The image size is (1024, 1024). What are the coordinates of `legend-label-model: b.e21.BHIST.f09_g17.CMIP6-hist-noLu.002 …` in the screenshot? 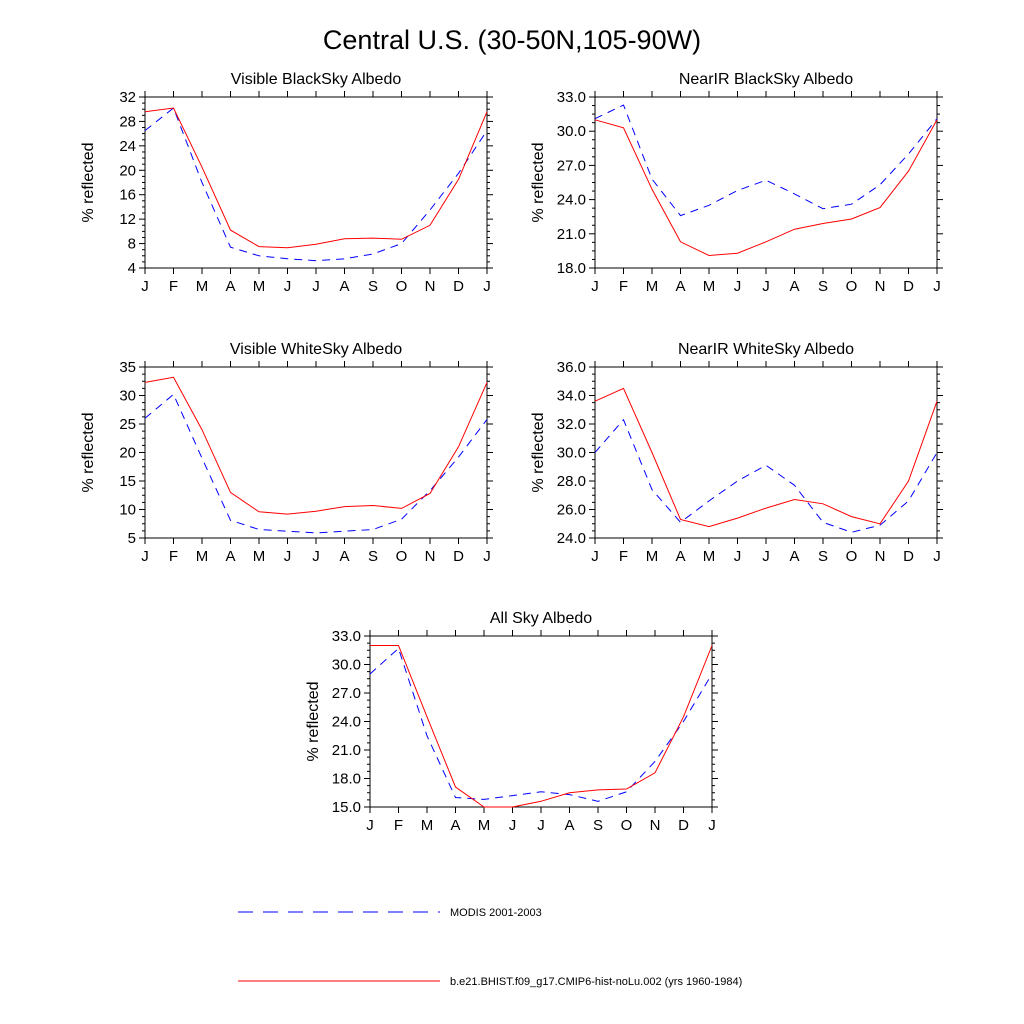 It's located at (596, 982).